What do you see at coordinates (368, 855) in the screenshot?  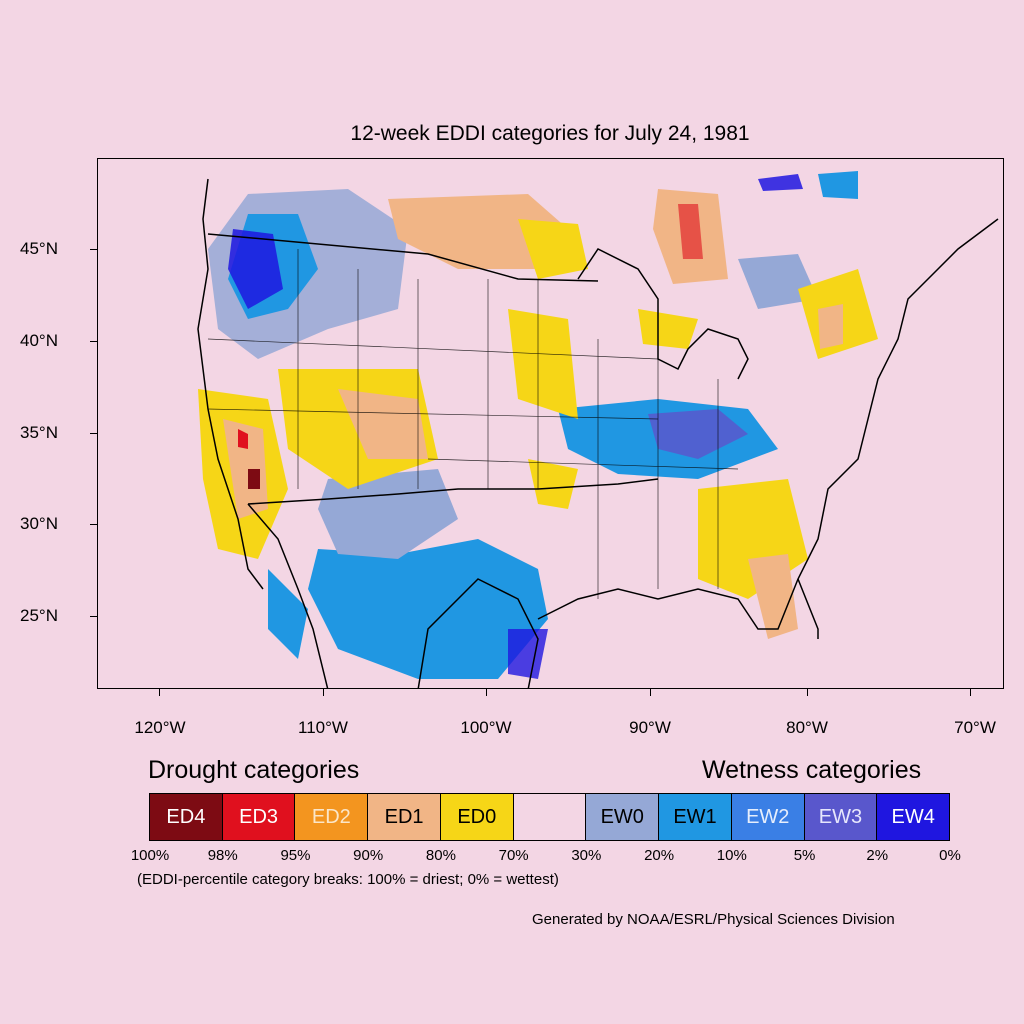 I see `break-label: 90%` at bounding box center [368, 855].